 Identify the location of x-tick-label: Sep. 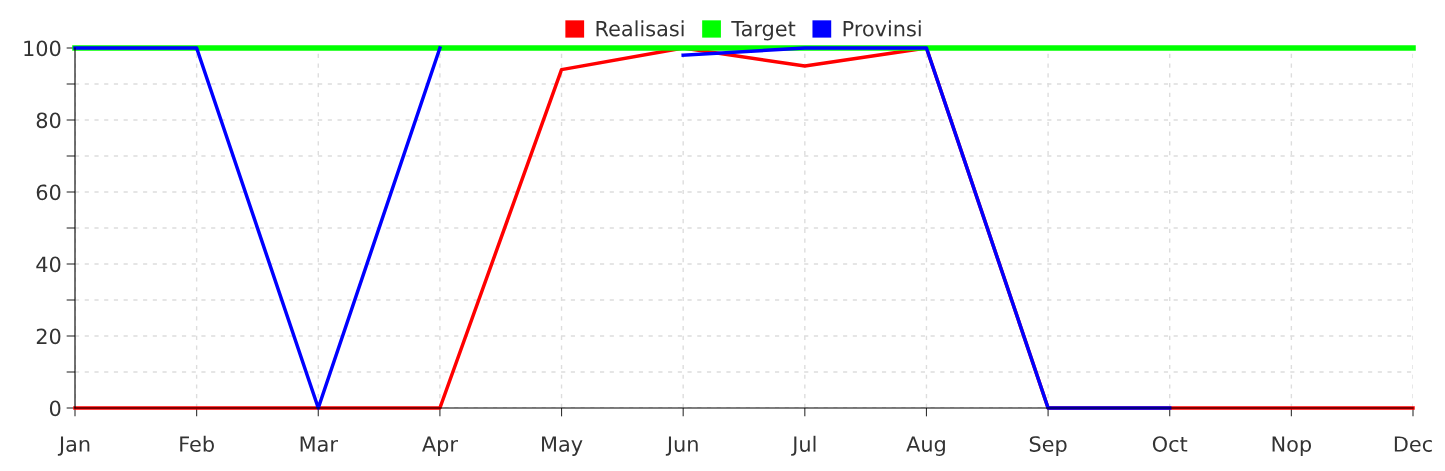
(1048, 446).